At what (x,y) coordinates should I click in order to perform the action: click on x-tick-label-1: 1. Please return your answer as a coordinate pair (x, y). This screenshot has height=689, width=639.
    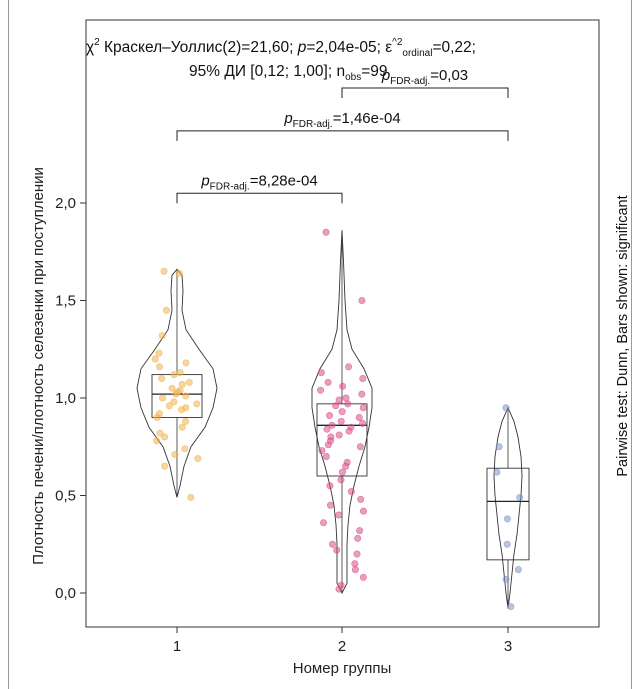
    Looking at the image, I should click on (177, 646).